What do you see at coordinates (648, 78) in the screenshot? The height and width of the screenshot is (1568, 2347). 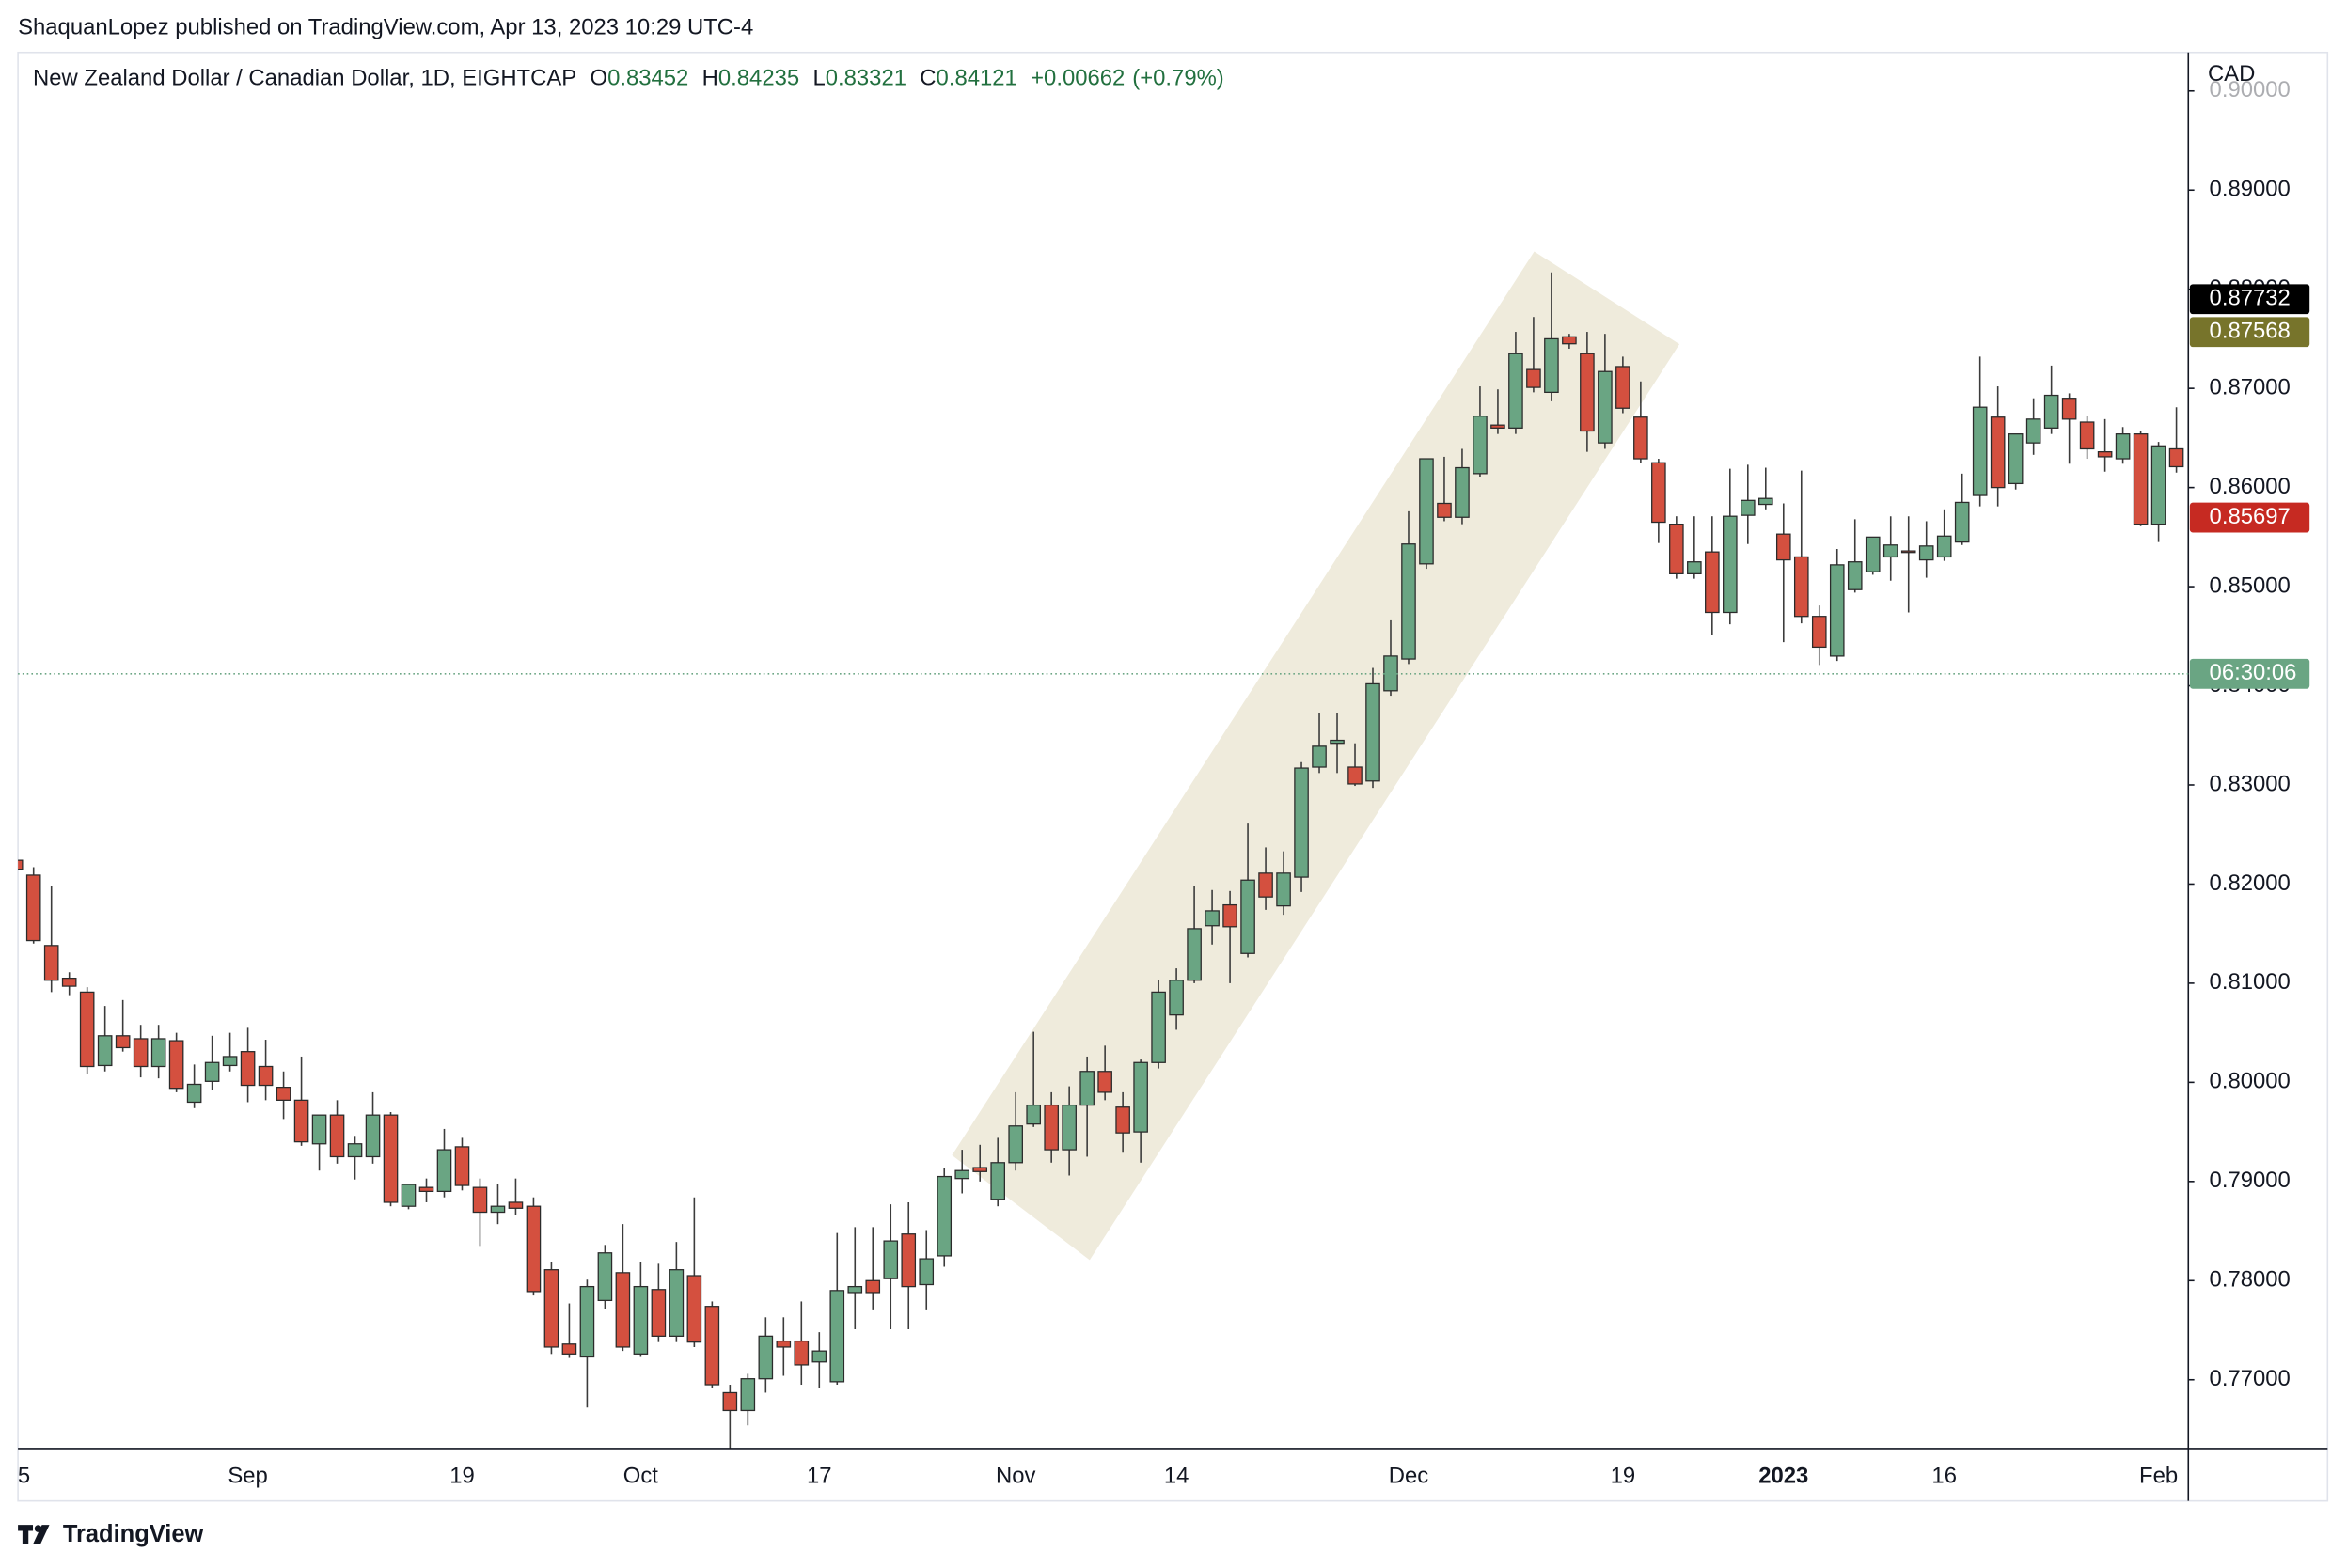 I see `open-value: 0.83452` at bounding box center [648, 78].